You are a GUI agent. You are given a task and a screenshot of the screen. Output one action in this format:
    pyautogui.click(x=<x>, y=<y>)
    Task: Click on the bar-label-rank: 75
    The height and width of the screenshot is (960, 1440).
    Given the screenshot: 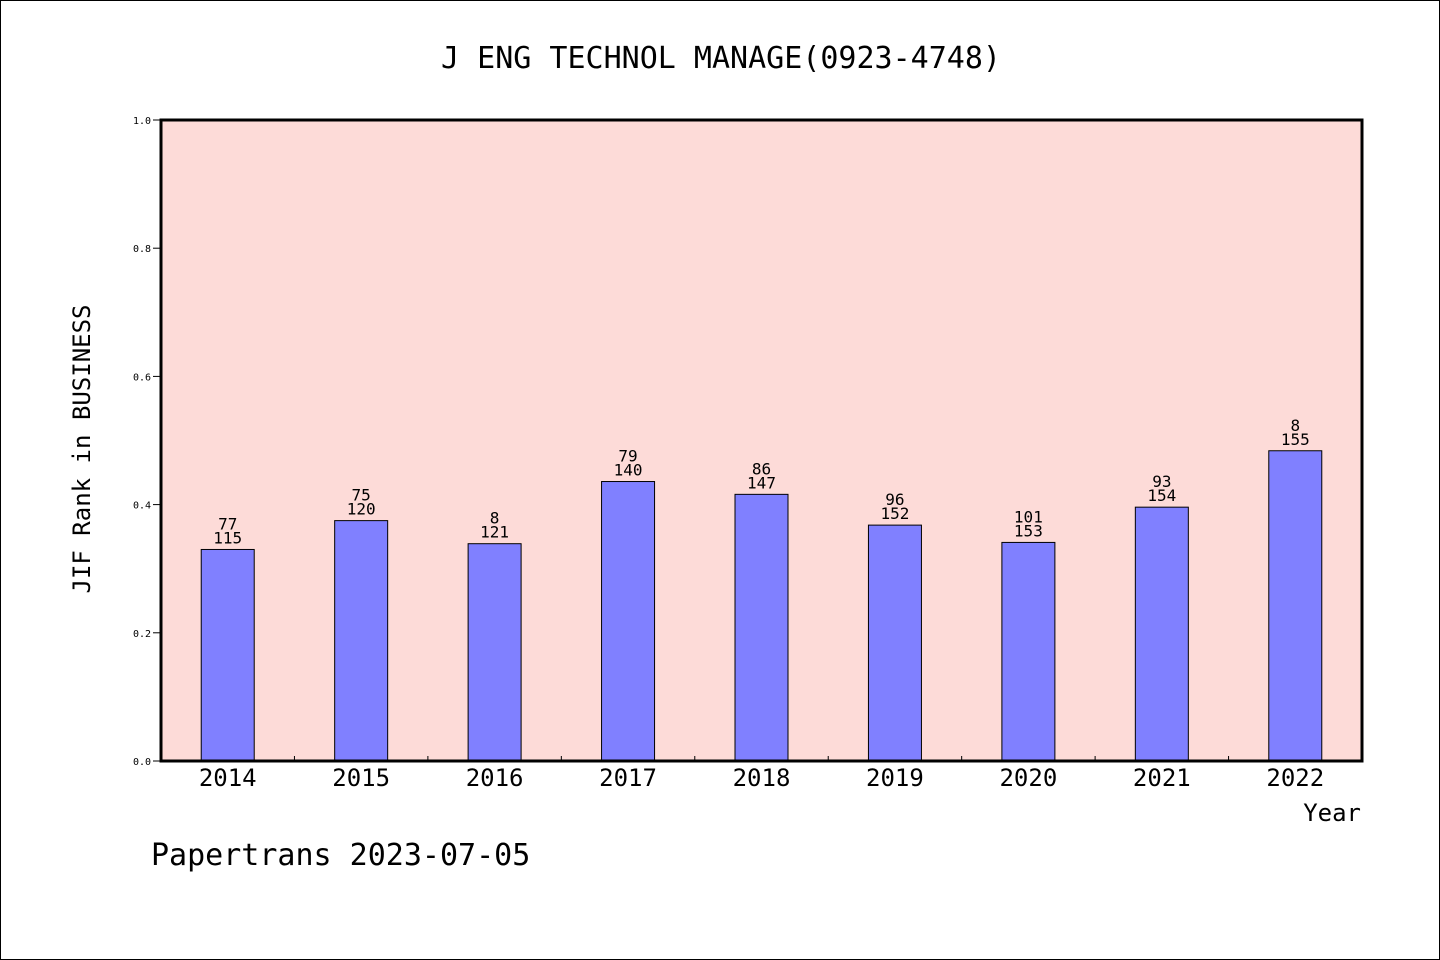 What is the action you would take?
    pyautogui.click(x=361, y=495)
    